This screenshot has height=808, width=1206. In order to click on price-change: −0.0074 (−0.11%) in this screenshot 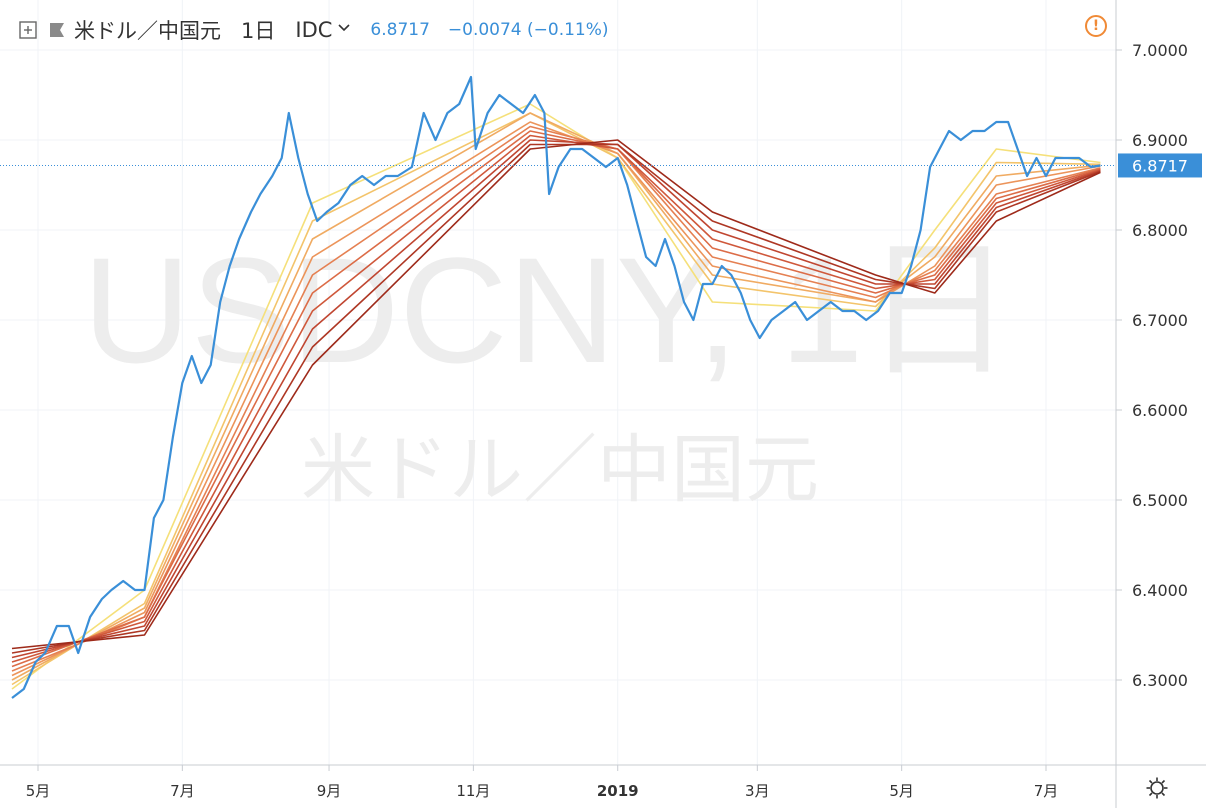, I will do `click(528, 30)`.